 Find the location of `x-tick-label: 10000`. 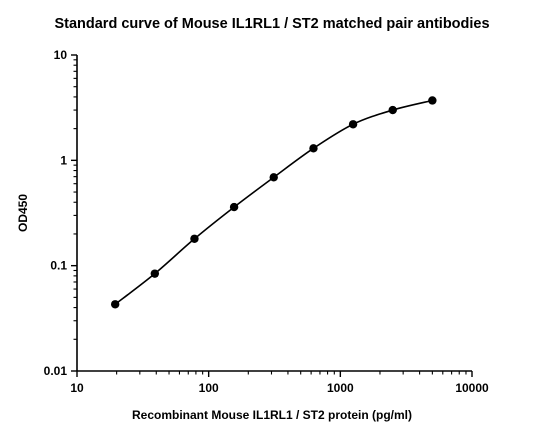

x-tick-label: 10000 is located at coordinates (472, 388).